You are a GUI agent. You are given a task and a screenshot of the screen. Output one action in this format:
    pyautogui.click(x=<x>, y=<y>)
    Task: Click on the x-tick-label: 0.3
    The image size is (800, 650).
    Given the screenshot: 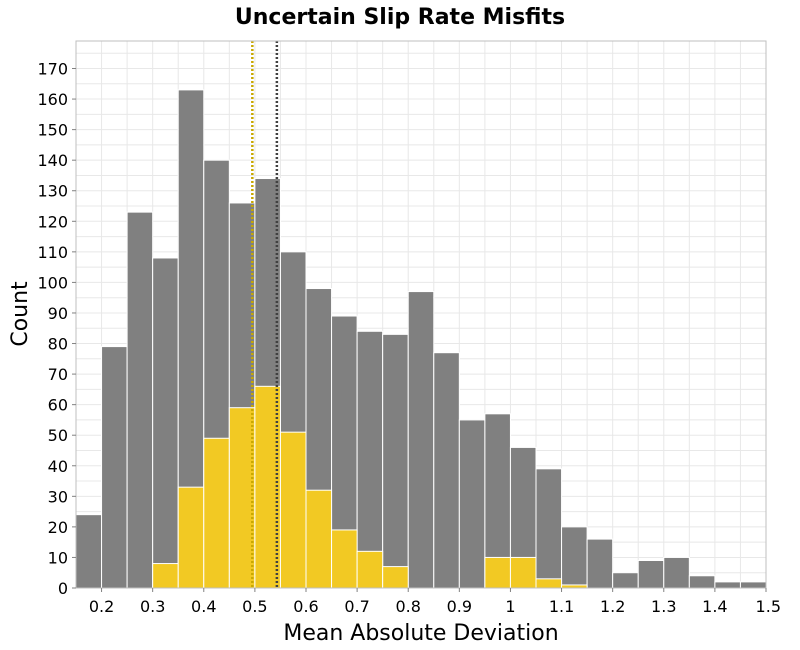 What is the action you would take?
    pyautogui.click(x=152, y=606)
    